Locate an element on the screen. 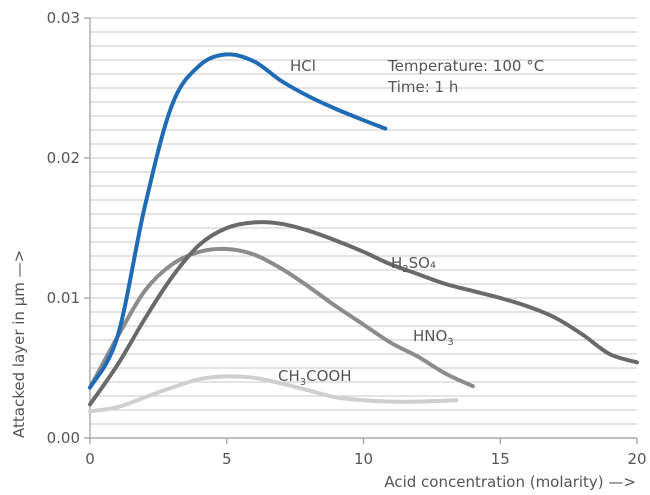  y-tick-label: 0.01 is located at coordinates (63, 298).